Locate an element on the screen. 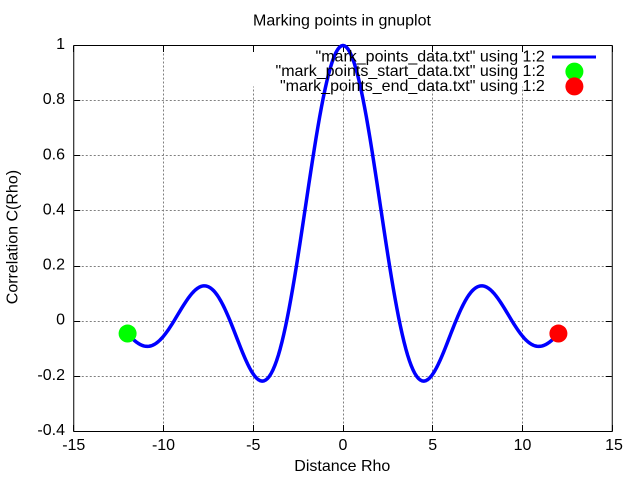 Image resolution: width=640 pixels, height=485 pixels. svg-text: Marking points in gnuplot is located at coordinates (342, 21).